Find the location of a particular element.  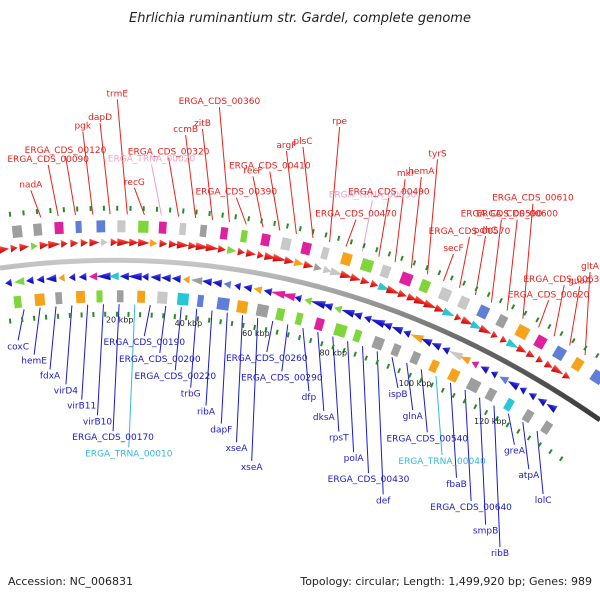

forward-gene-label: ccmB is located at coordinates (185, 130).